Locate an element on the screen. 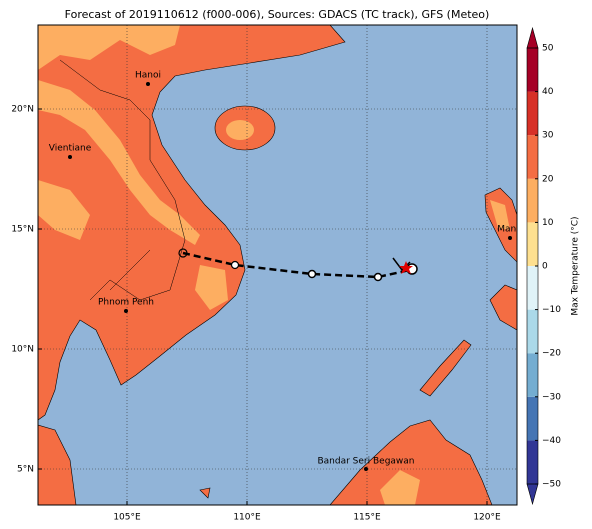  cyclone-track is located at coordinates (298, 265).